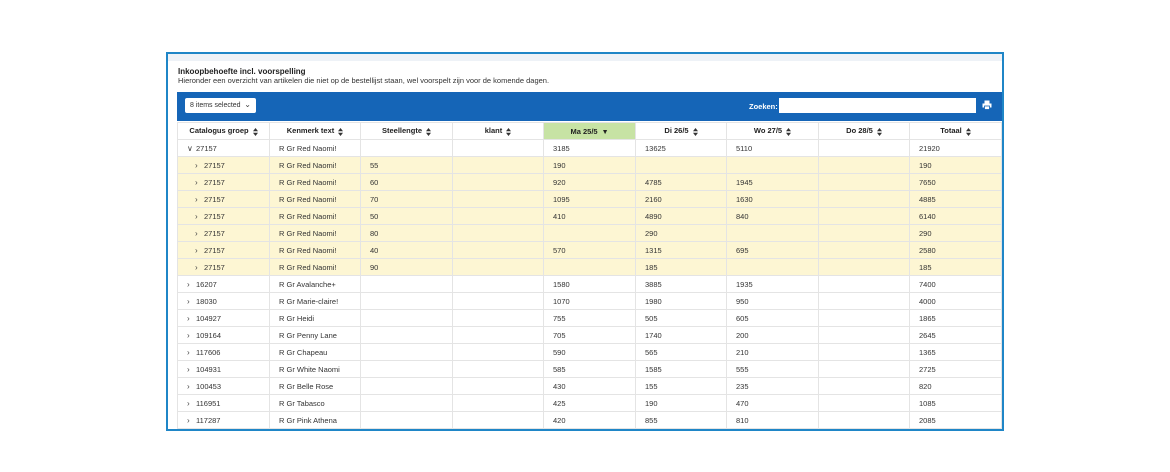  I want to click on column-header: Wo 27/5, so click(772, 131).